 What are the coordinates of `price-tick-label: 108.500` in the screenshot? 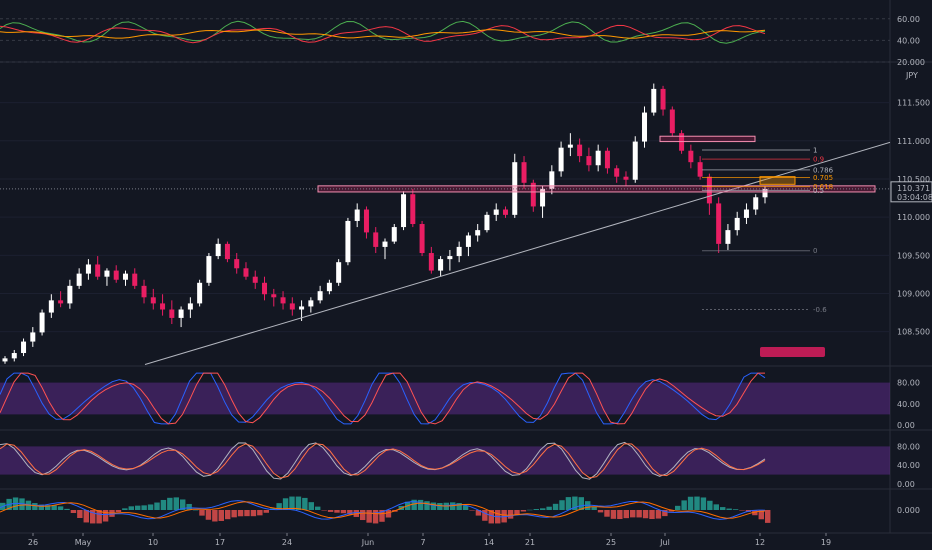 It's located at (913, 332).